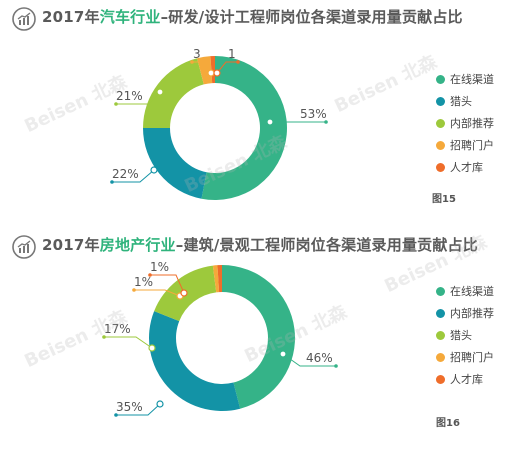 The height and width of the screenshot is (449, 523). I want to click on data-label: 22%, so click(125, 174).